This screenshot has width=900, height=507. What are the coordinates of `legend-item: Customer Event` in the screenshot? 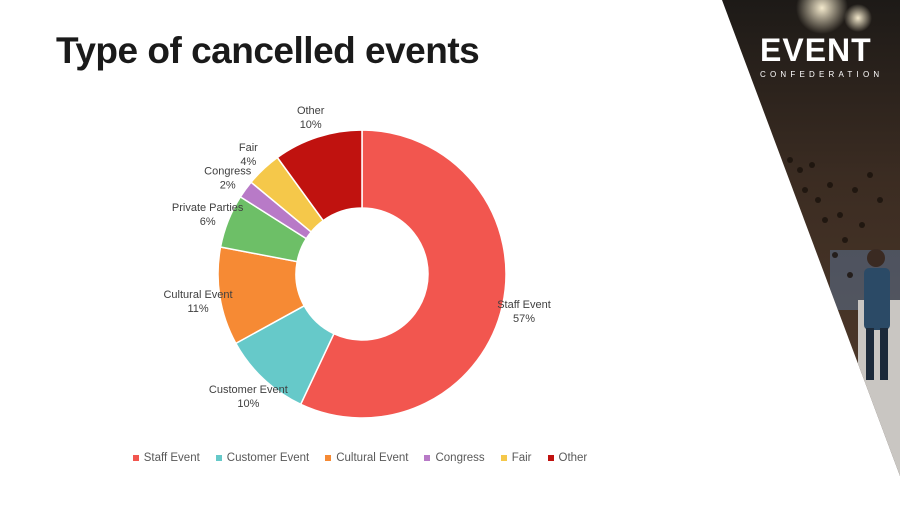 It's located at (262, 458).